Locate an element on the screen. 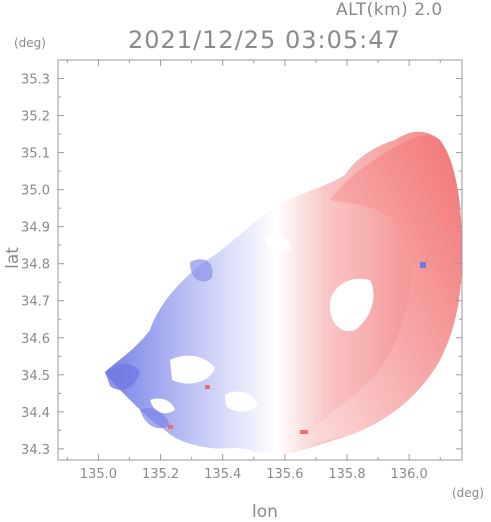 The image size is (491, 522). x-tick-label: 135.0 is located at coordinates (98, 474).